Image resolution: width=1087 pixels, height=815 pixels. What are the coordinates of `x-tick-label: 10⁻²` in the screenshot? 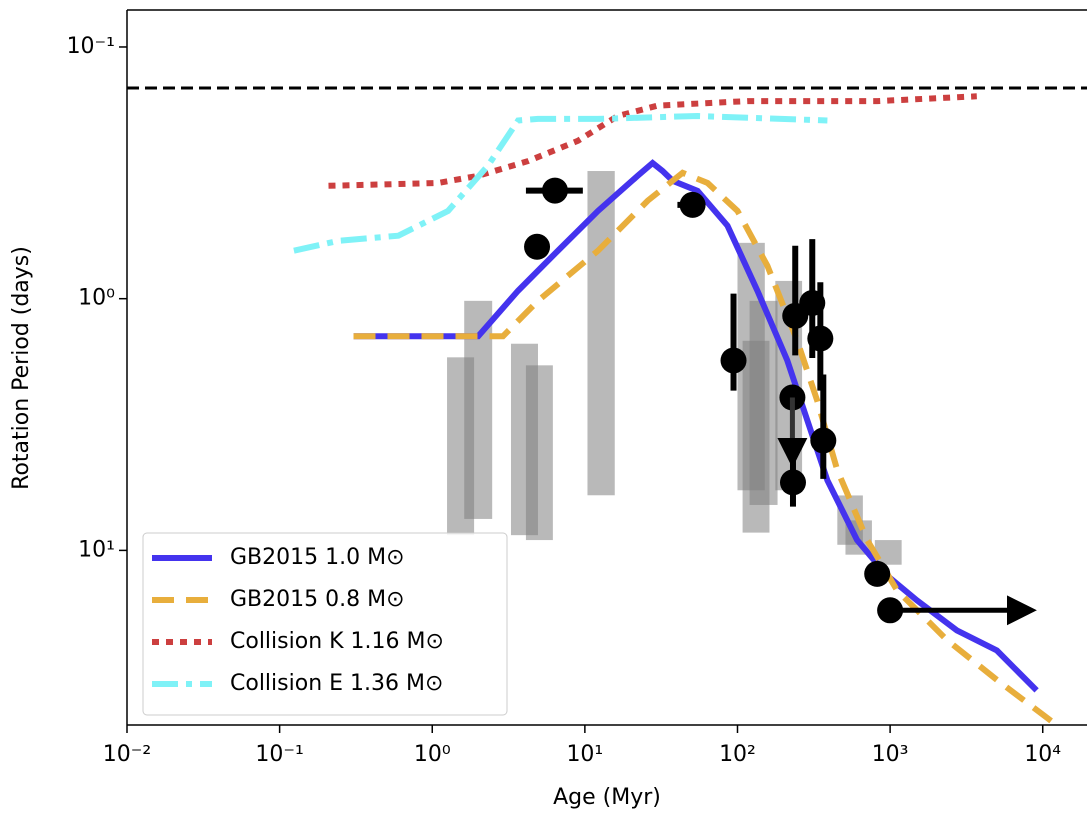 It's located at (127, 754).